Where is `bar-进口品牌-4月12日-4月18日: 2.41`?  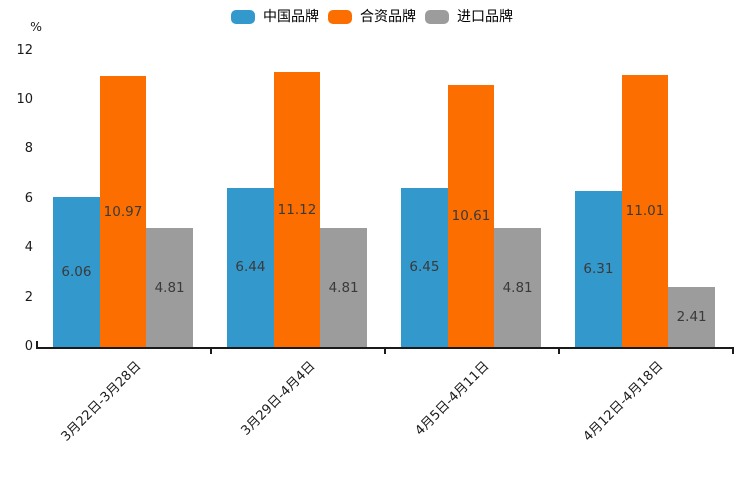 bar-进口品牌-4月12日-4月18日: 2.41 is located at coordinates (691, 317).